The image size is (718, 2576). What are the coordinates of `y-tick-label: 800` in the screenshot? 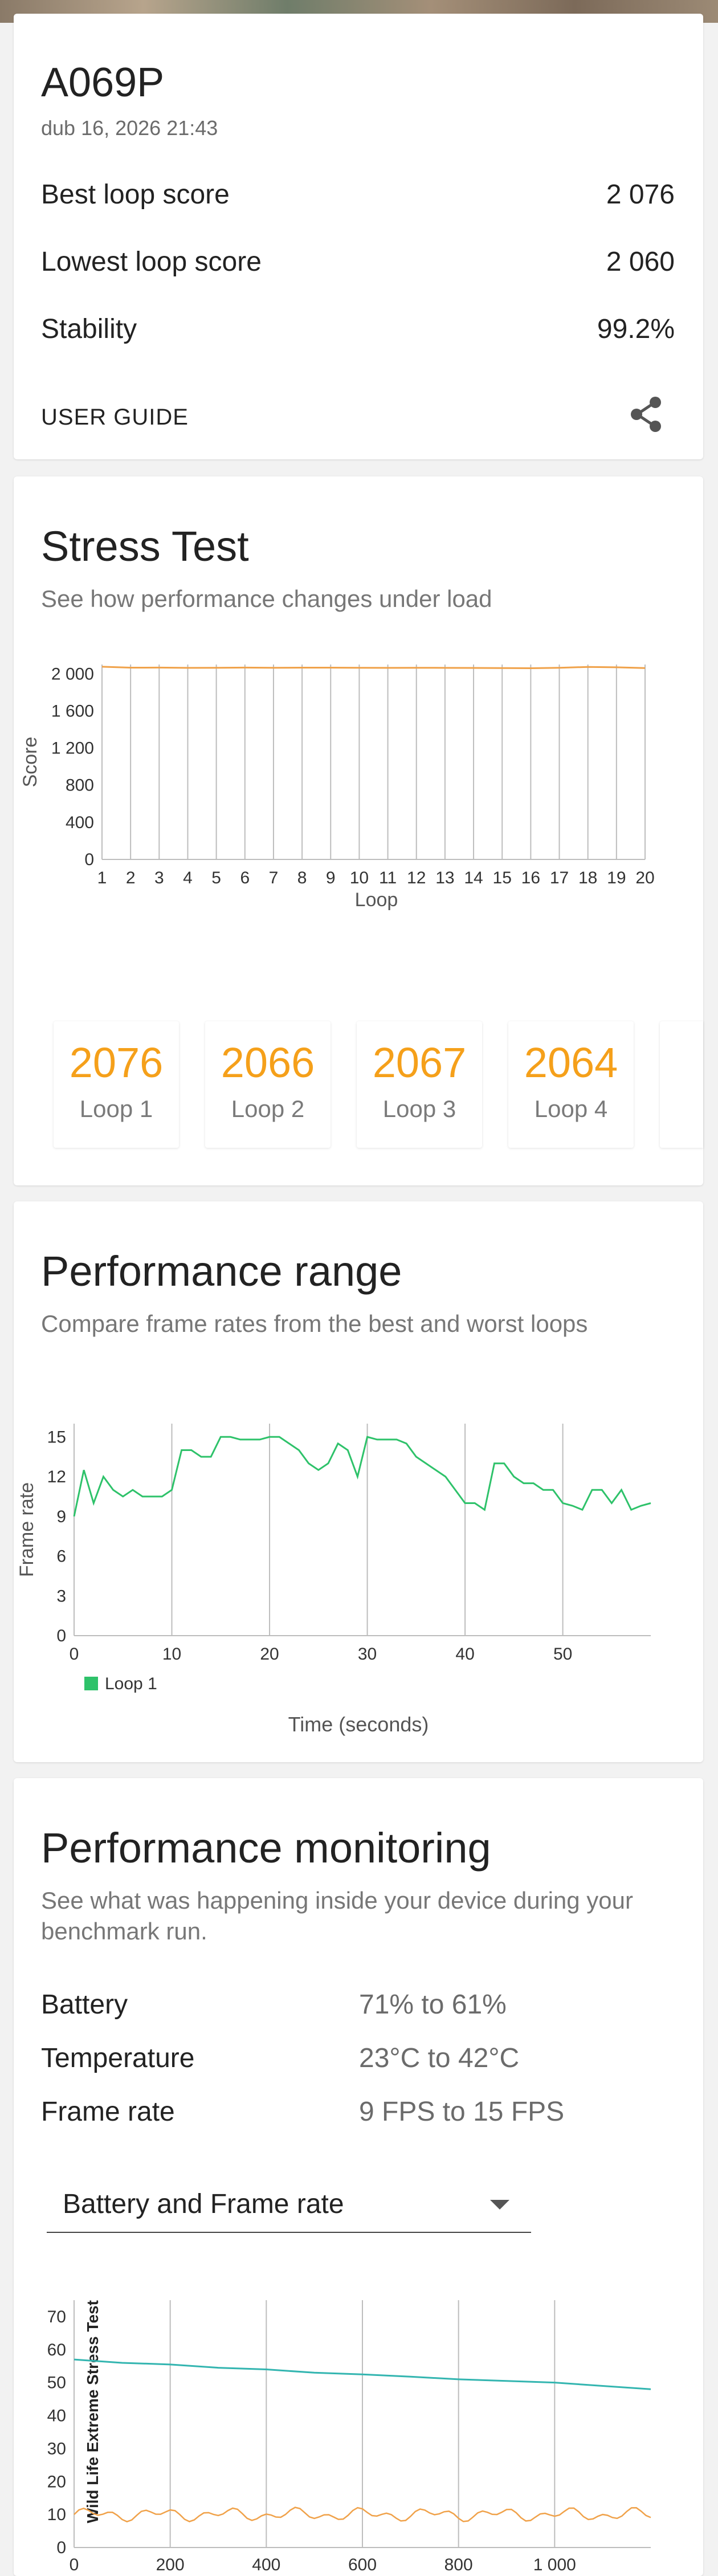 It's located at (80, 785).